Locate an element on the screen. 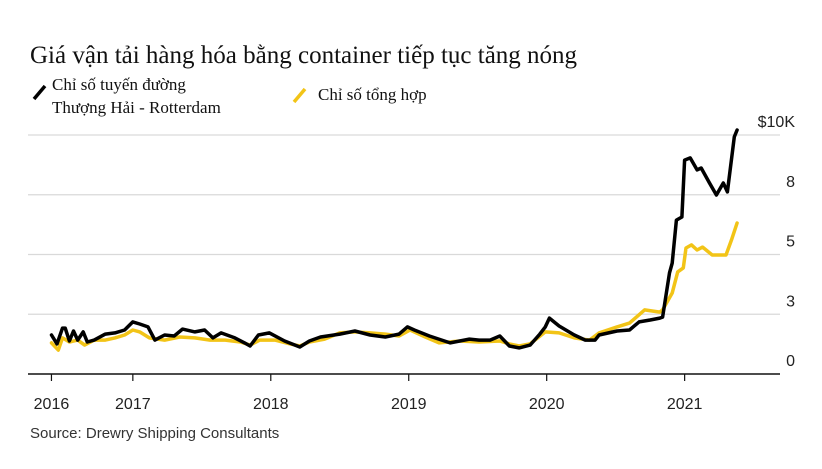 The height and width of the screenshot is (469, 822). source-note: Source: Drewry Shipping Consultants is located at coordinates (154, 433).